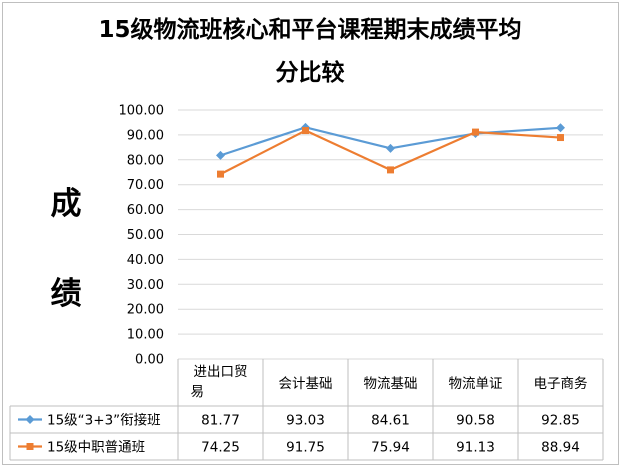 The image size is (623, 469). Describe the element at coordinates (560, 448) in the screenshot. I see `data-table-value: 88.94` at that location.